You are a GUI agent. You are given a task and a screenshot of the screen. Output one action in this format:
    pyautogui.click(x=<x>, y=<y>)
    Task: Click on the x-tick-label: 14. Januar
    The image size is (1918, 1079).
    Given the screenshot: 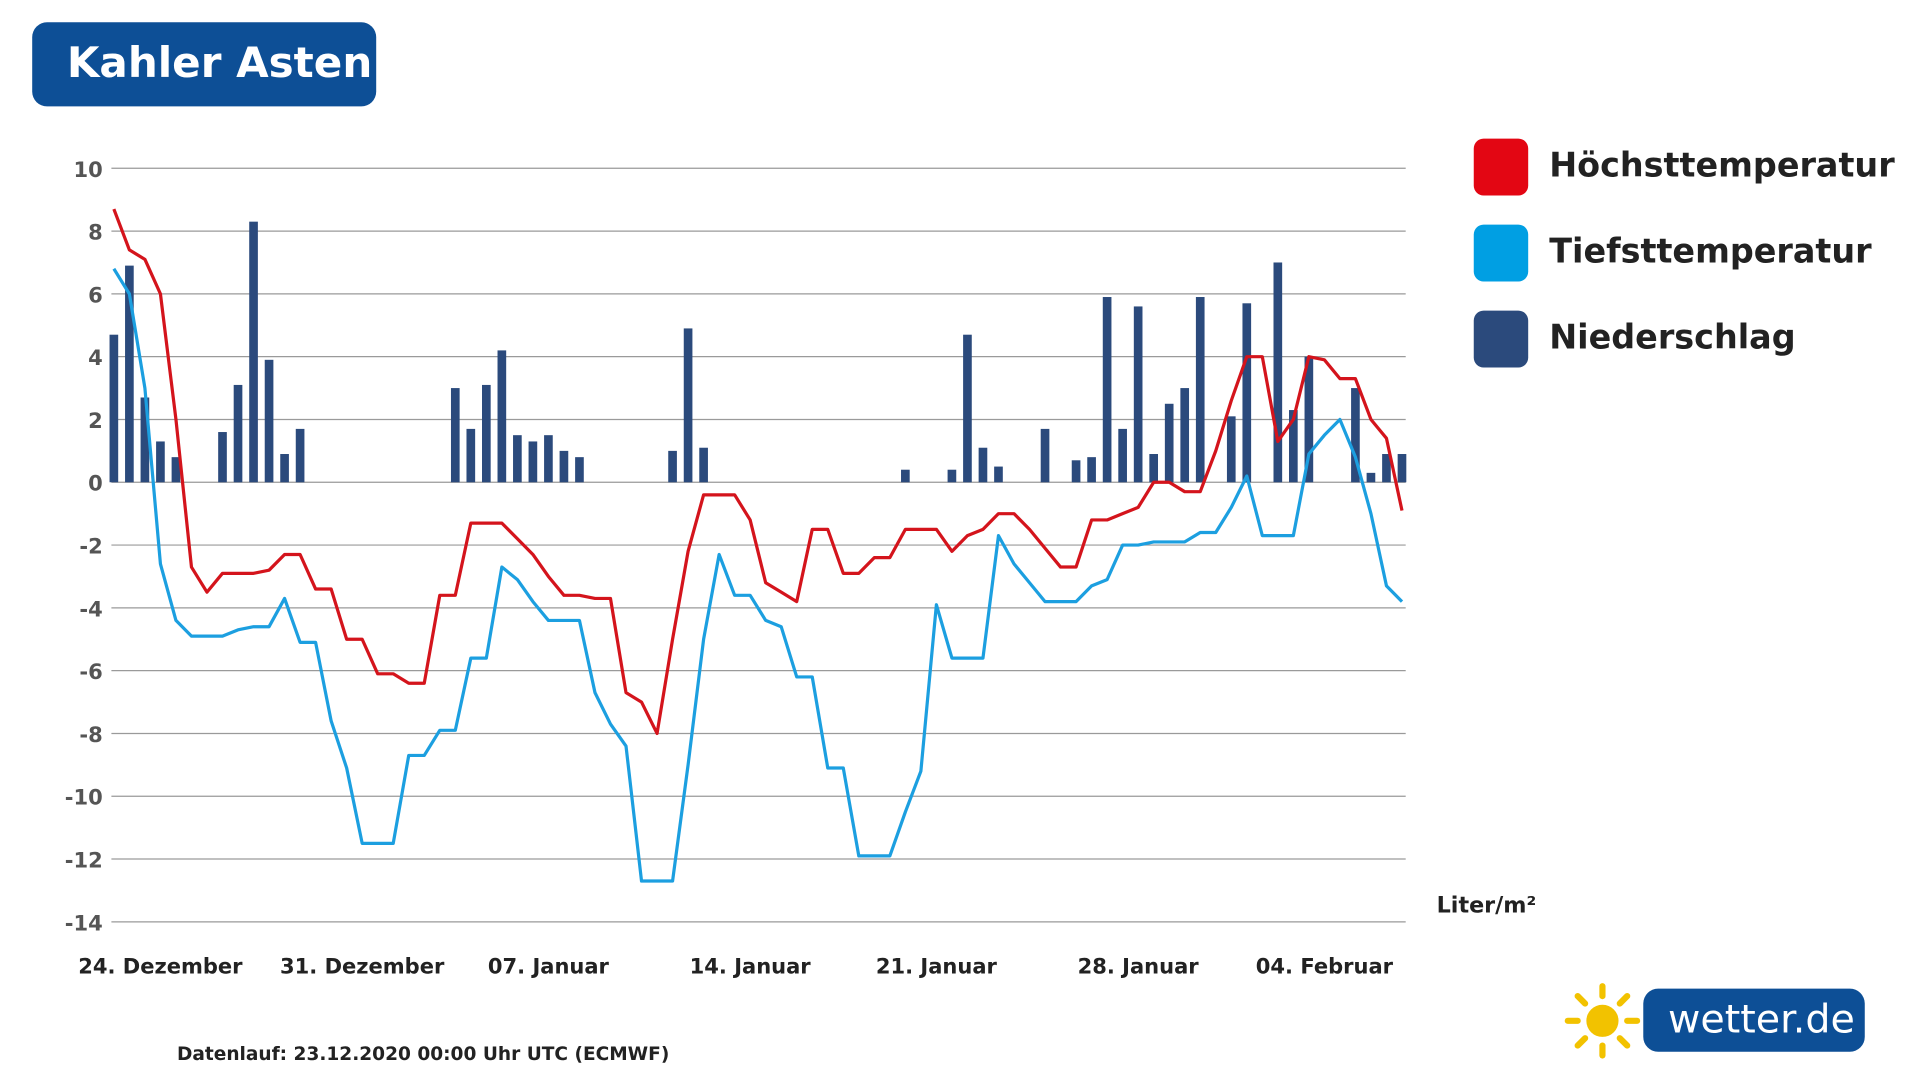 What is the action you would take?
    pyautogui.click(x=751, y=966)
    